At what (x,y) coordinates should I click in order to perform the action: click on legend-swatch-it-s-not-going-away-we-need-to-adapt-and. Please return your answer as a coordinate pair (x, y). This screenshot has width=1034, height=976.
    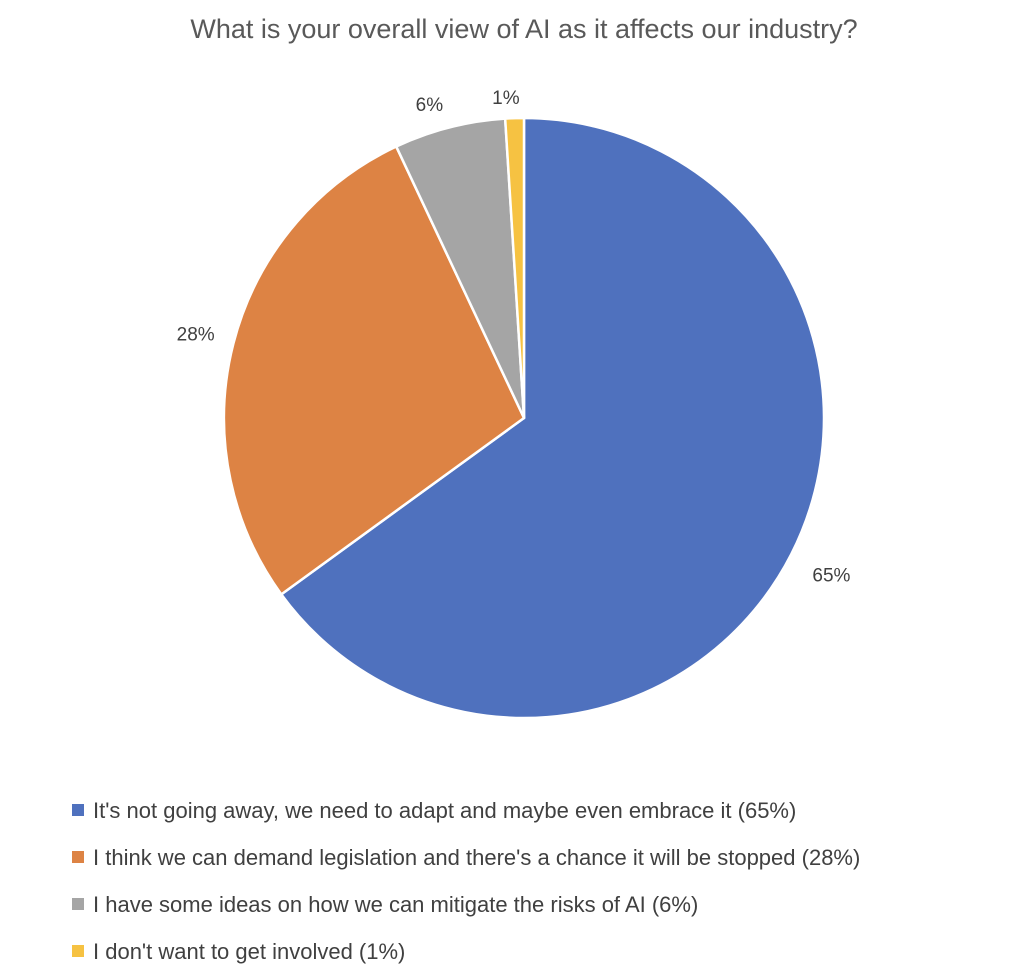
    Looking at the image, I should click on (78, 810).